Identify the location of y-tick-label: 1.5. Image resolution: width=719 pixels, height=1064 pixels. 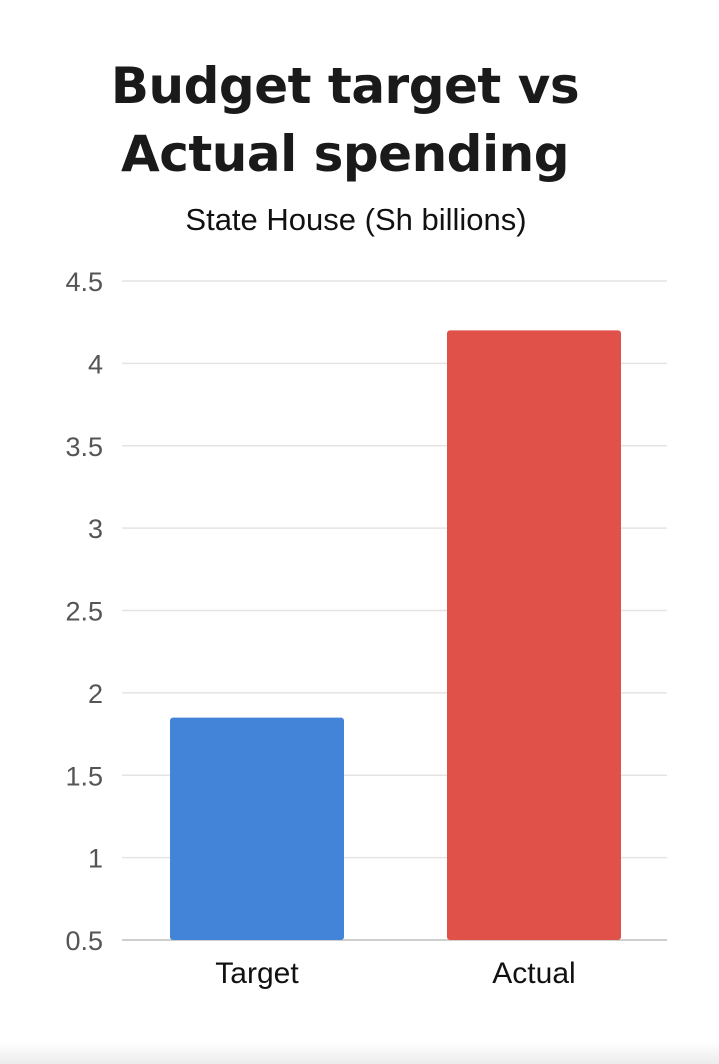
(84, 776).